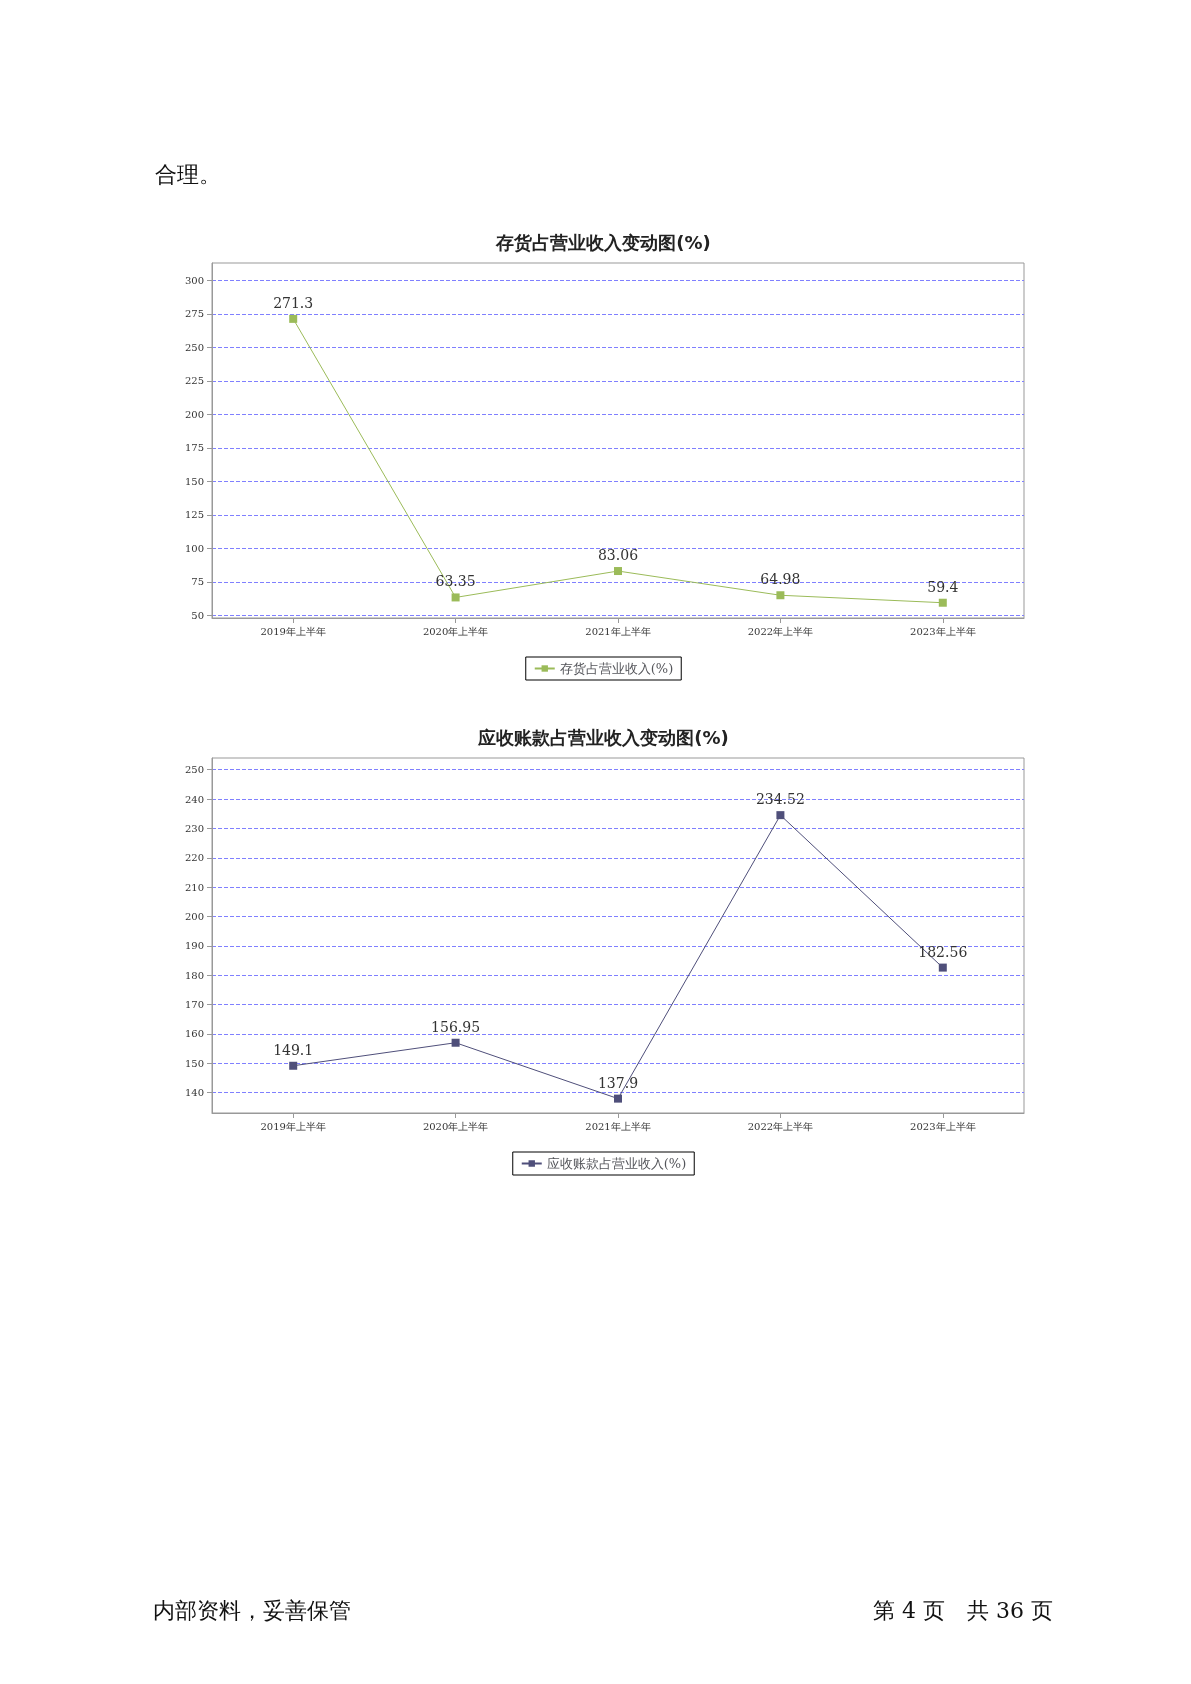  Describe the element at coordinates (194, 314) in the screenshot. I see `y-tick-label: 275` at that location.